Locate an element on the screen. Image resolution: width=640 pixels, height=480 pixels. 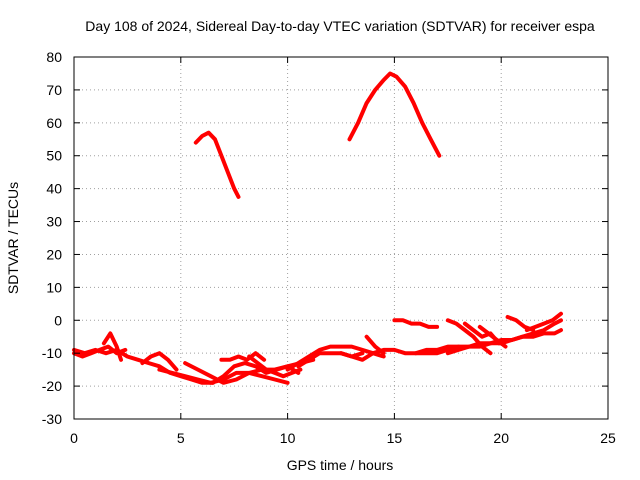
y-tick-label: 50 is located at coordinates (54, 156).